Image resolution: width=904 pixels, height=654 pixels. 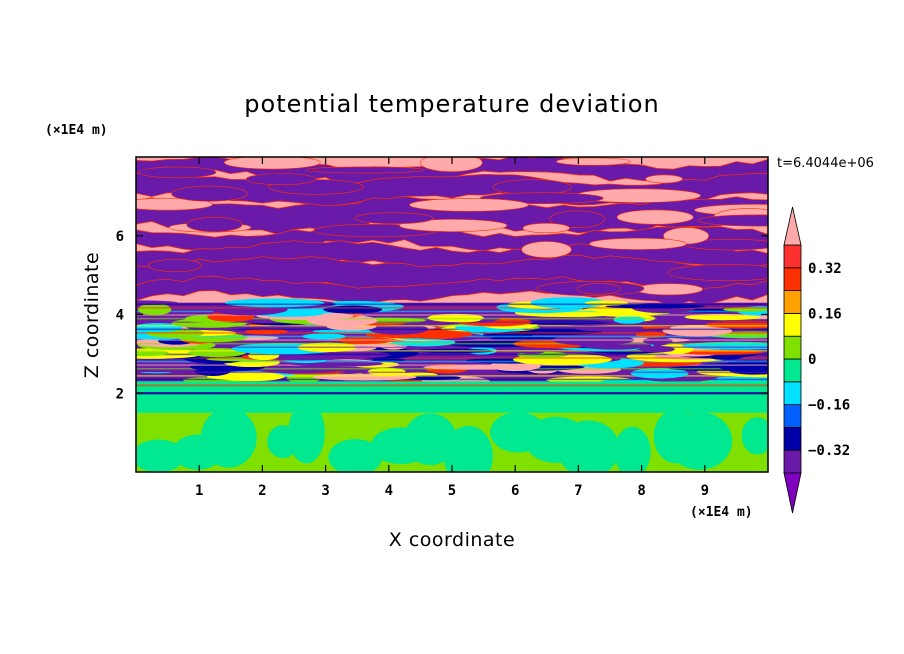 What do you see at coordinates (816, 360) in the screenshot?
I see `colorbar: 0.32 0.16 0 −0.16 −0.32` at bounding box center [816, 360].